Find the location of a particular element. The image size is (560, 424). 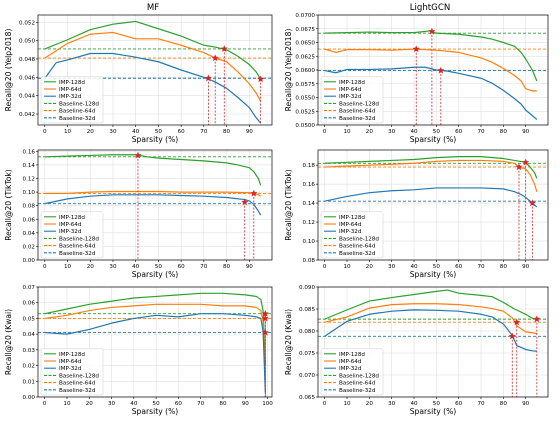

column-title-lightgcn: LightGCN is located at coordinates (430, 8).